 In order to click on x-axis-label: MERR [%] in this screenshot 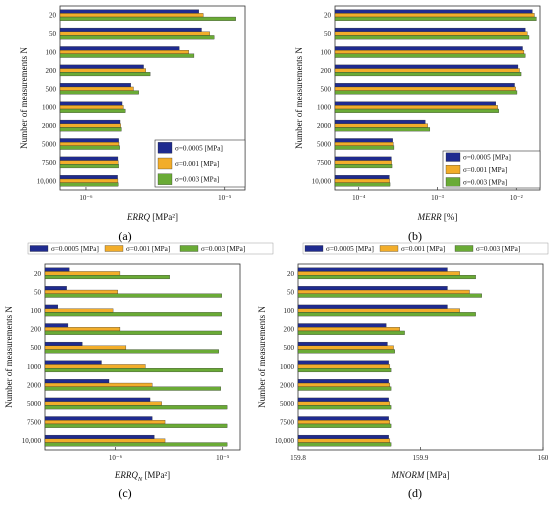, I will do `click(437, 217)`.